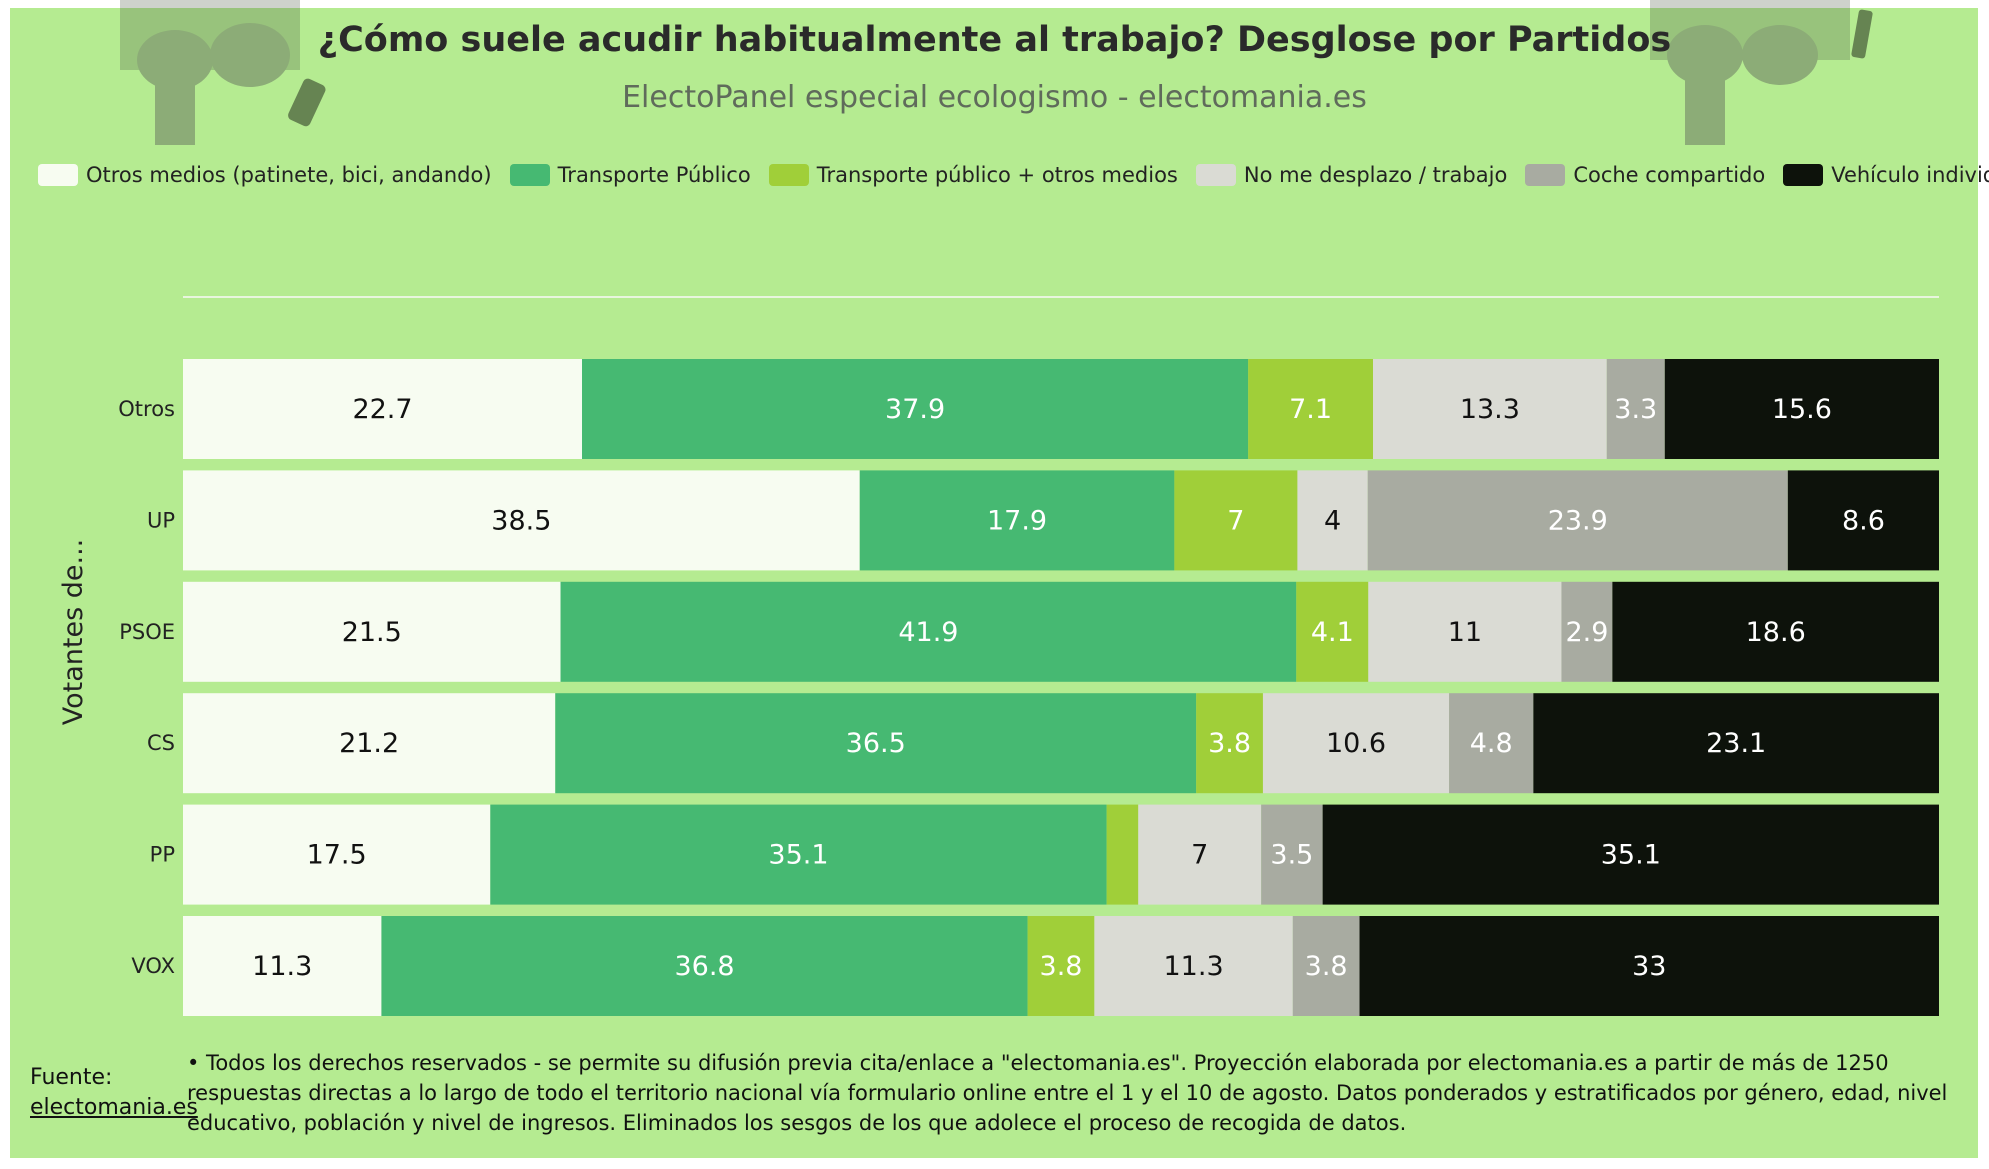 The image size is (1989, 1169). I want to click on data-label: 23.1, so click(1736, 743).